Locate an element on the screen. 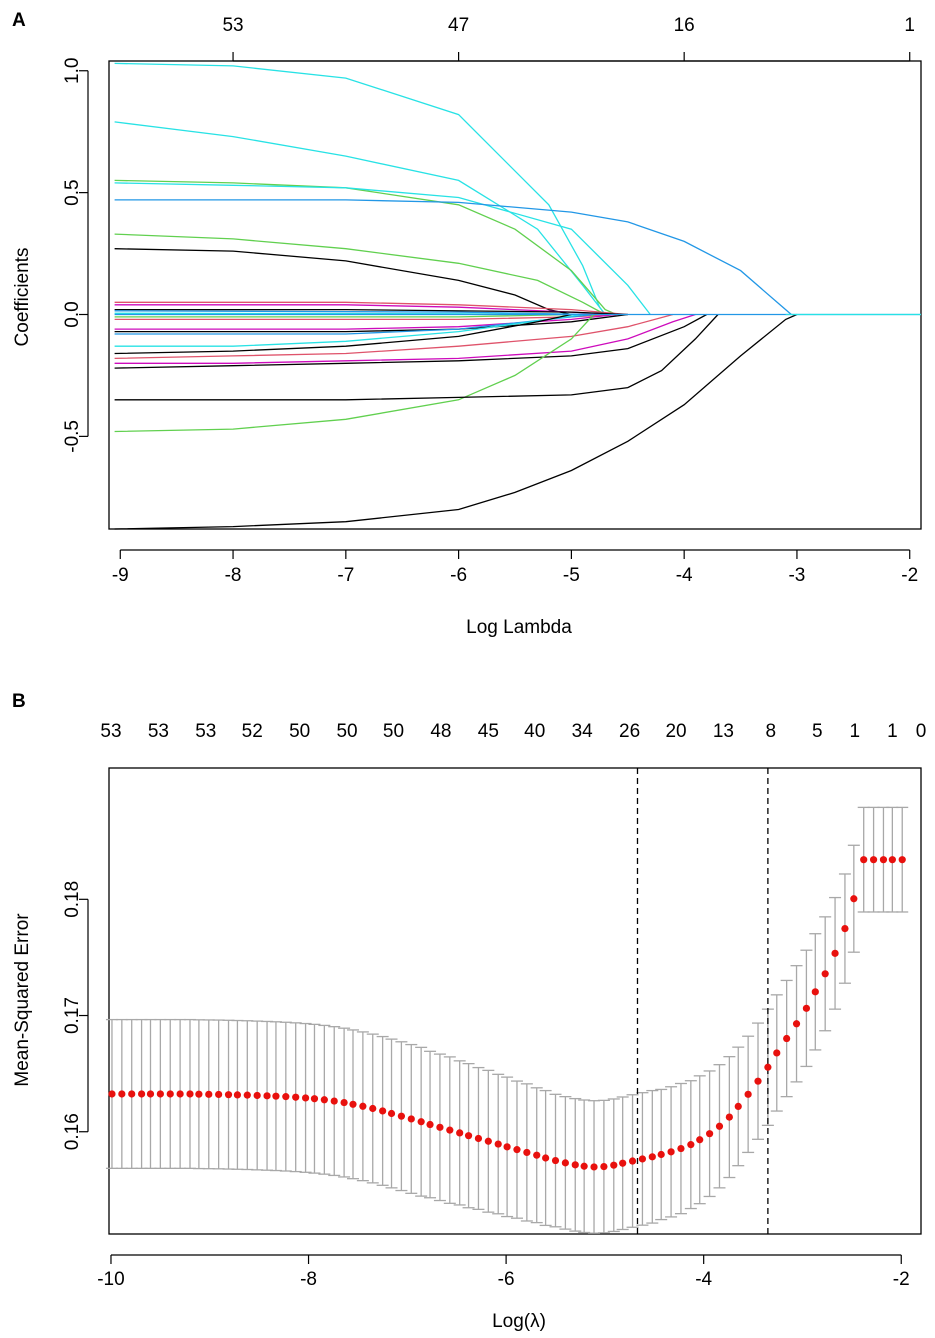  top-count-label: 20 is located at coordinates (675, 731).